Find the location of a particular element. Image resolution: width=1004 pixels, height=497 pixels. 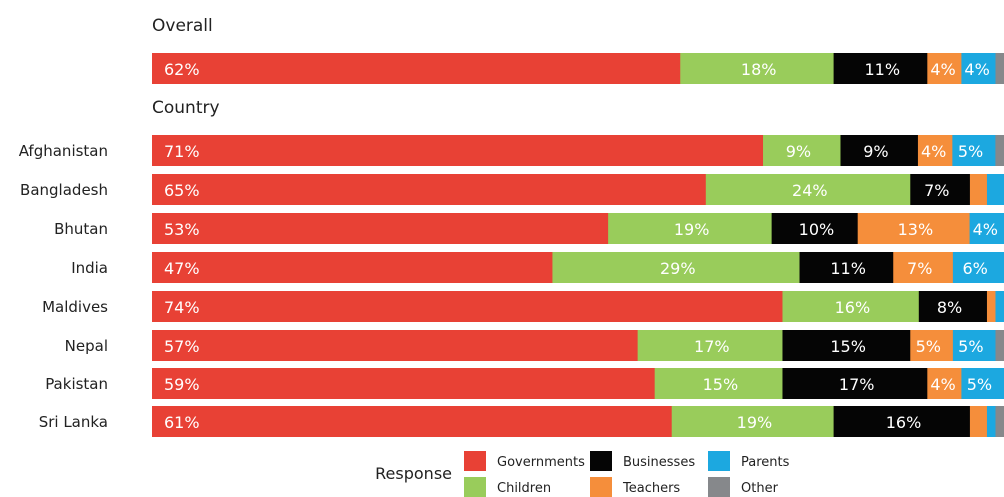

data-label: 71% is located at coordinates (182, 151).